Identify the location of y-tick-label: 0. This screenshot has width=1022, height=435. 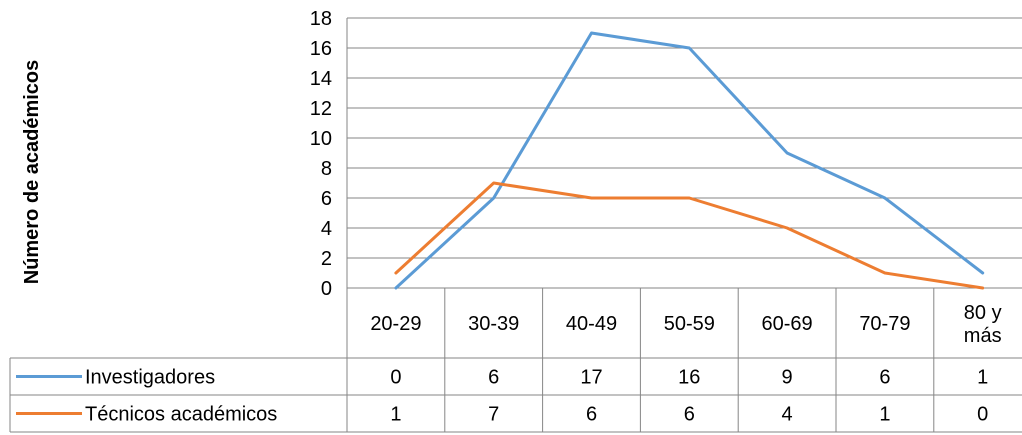
(326, 289).